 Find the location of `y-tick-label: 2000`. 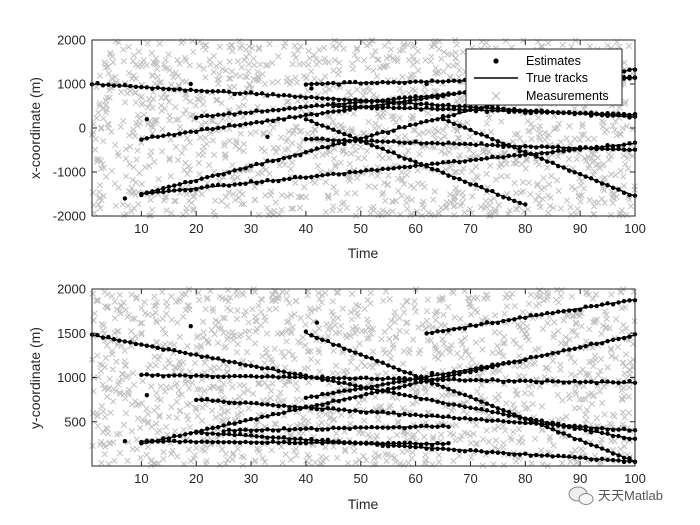

y-tick-label: 2000 is located at coordinates (71, 289).